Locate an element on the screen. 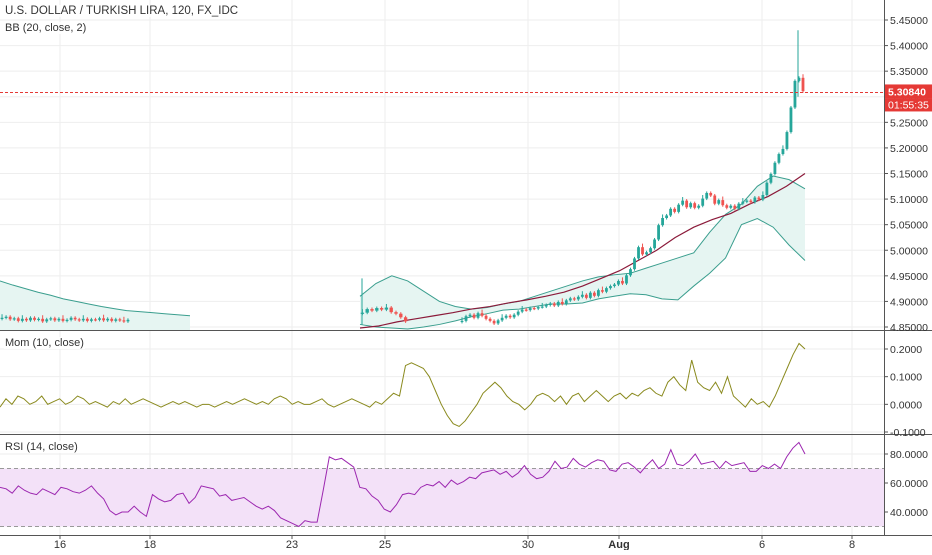 This screenshot has width=932, height=555. momentum-line is located at coordinates (403, 385).